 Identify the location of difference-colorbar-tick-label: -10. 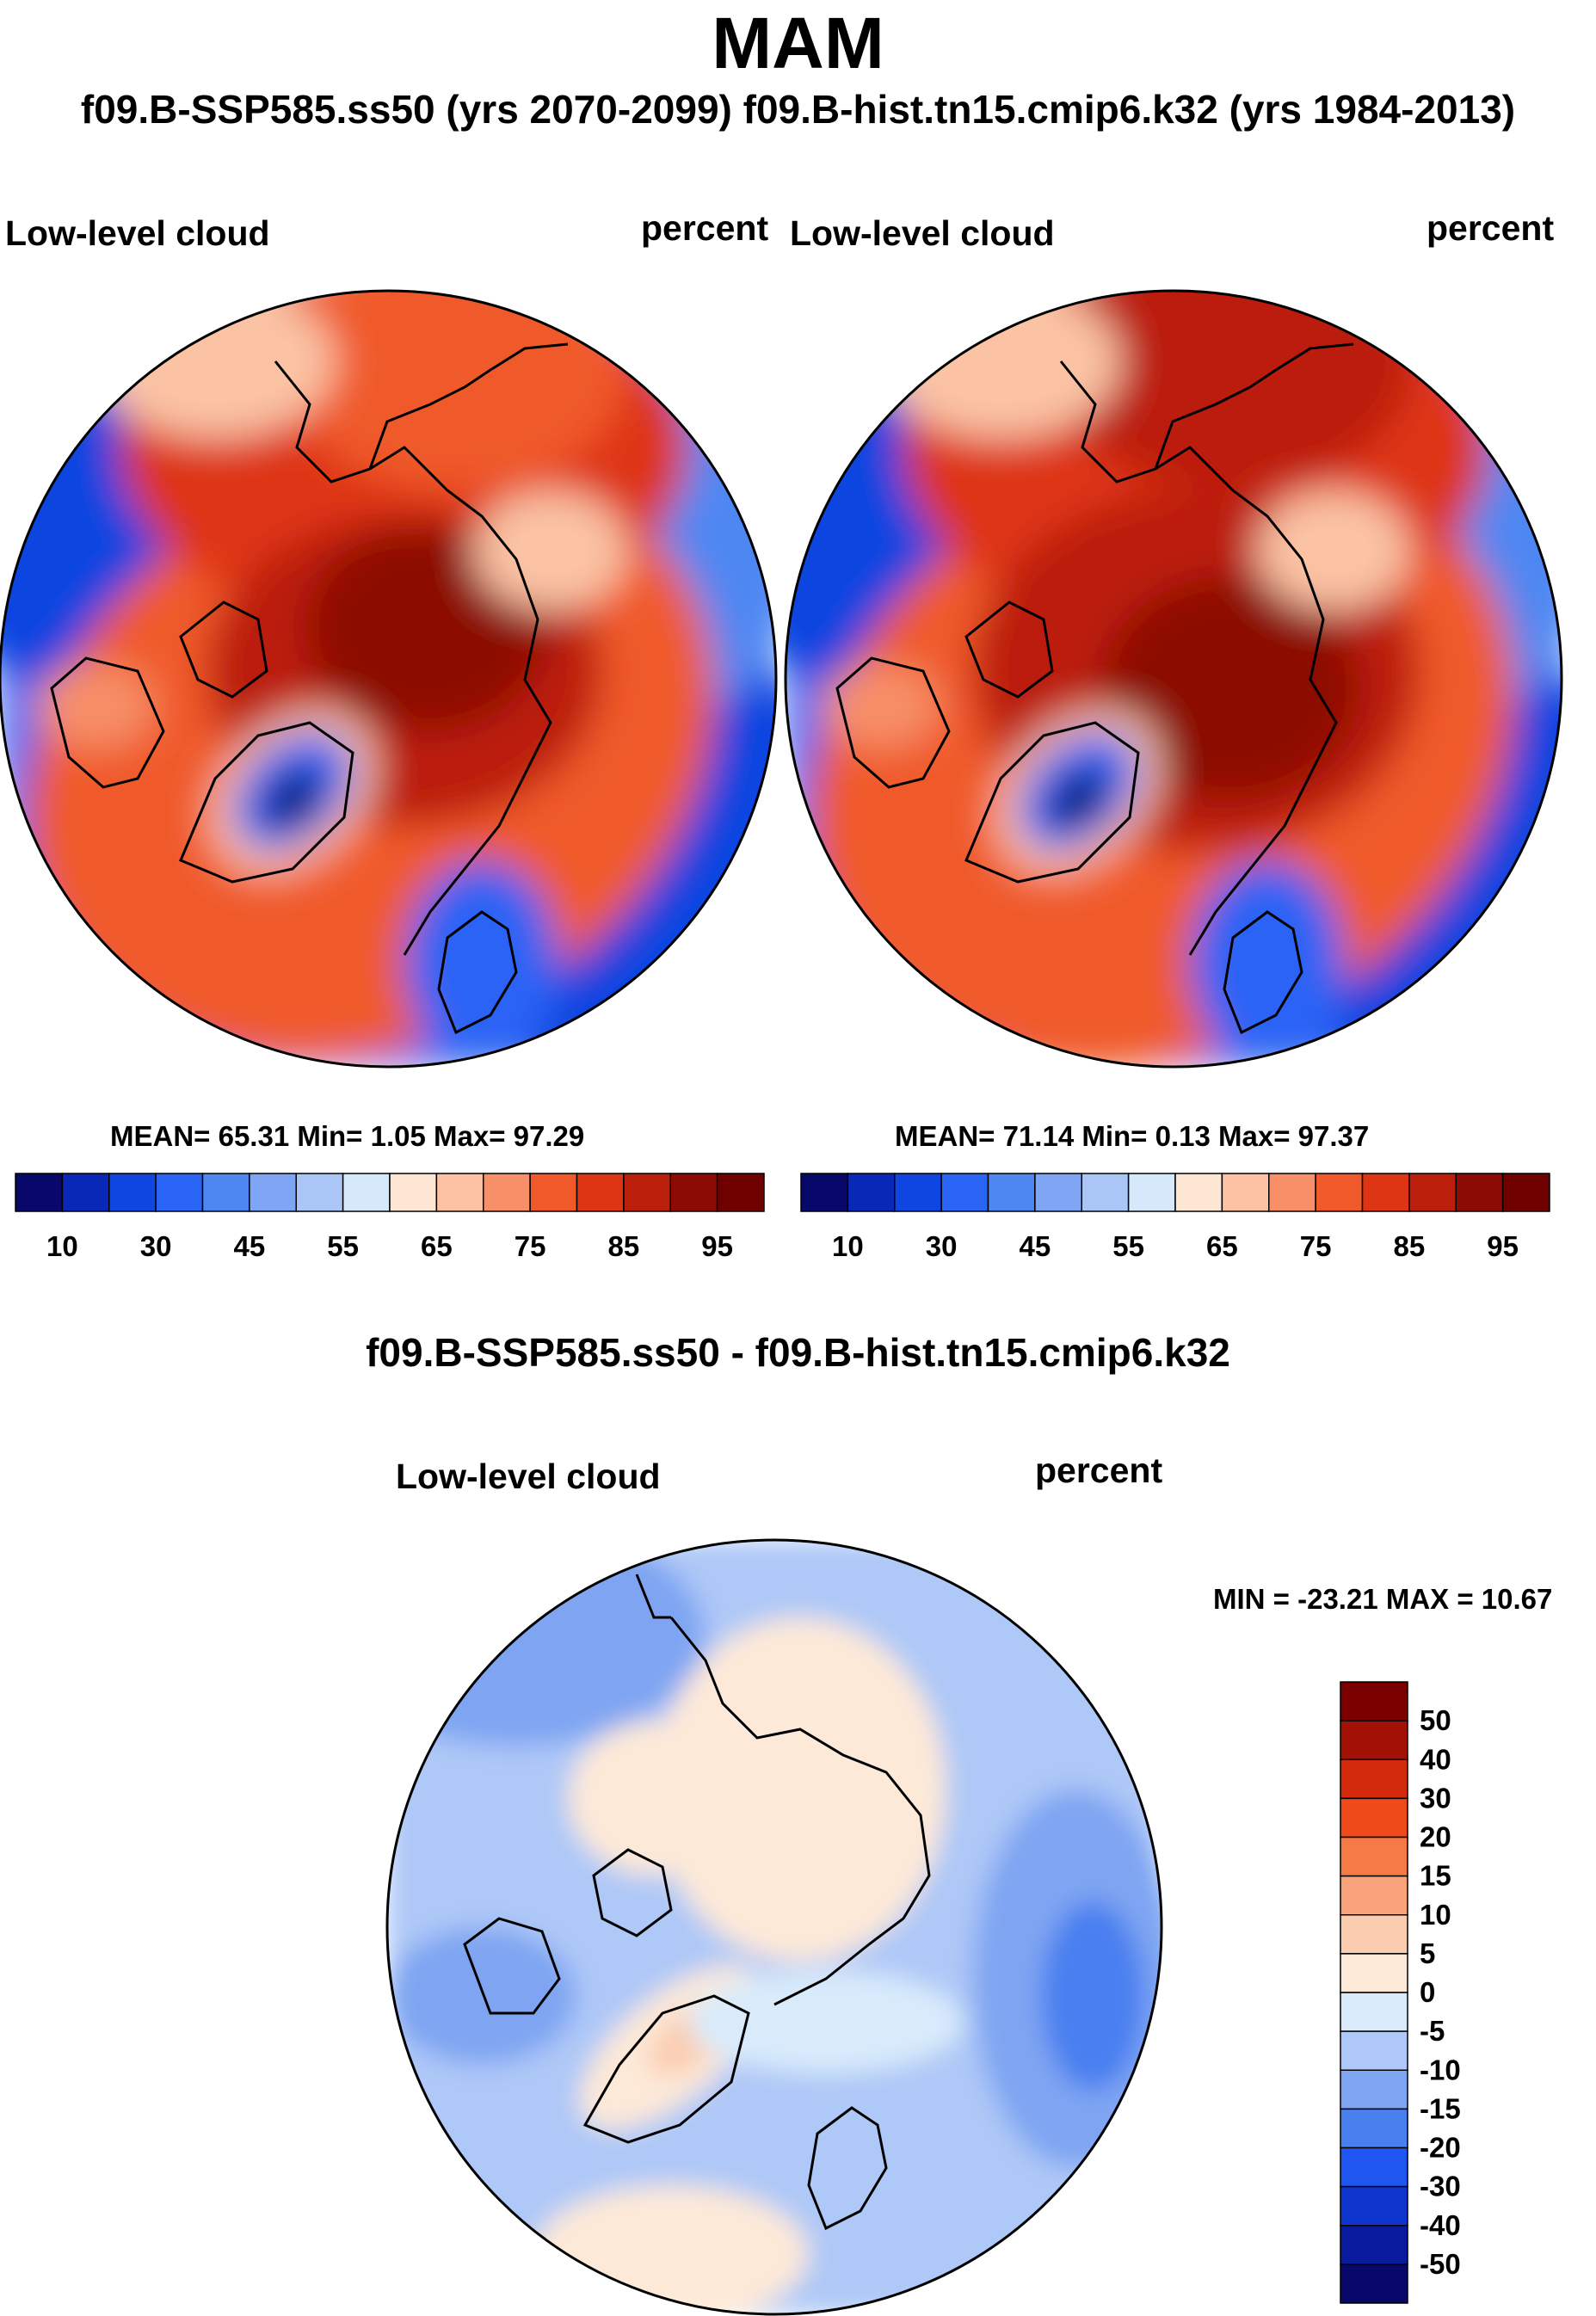
(1440, 2069).